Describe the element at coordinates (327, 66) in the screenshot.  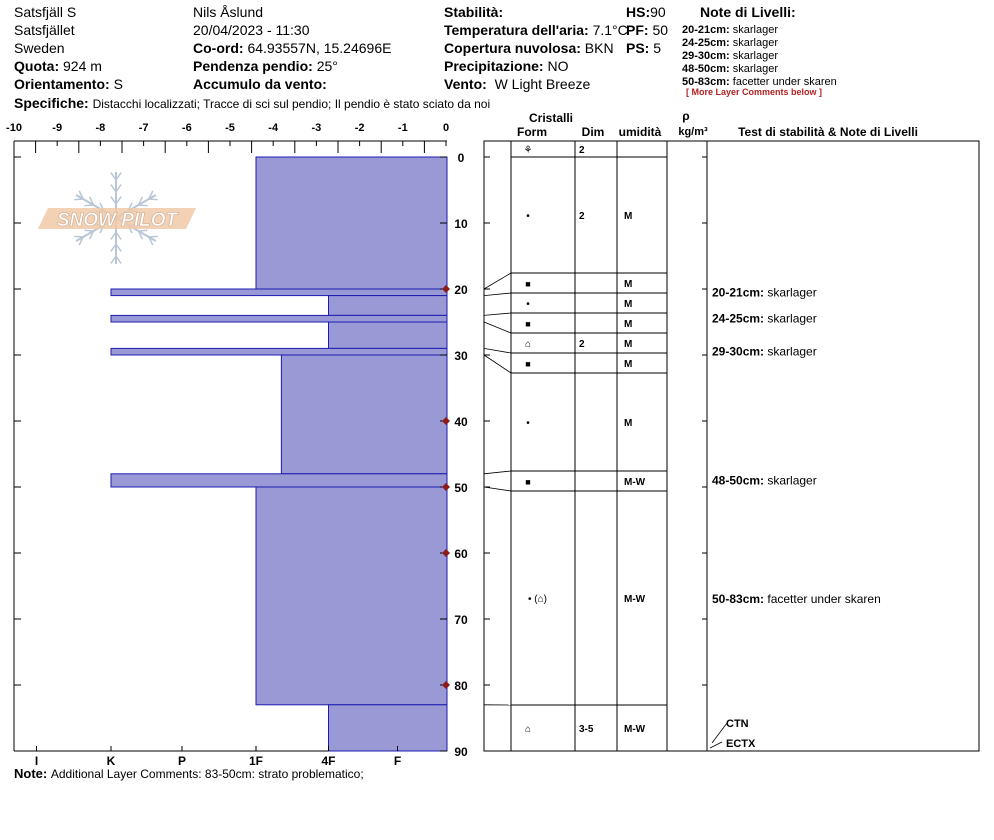
I see `slope-value: 25°` at that location.